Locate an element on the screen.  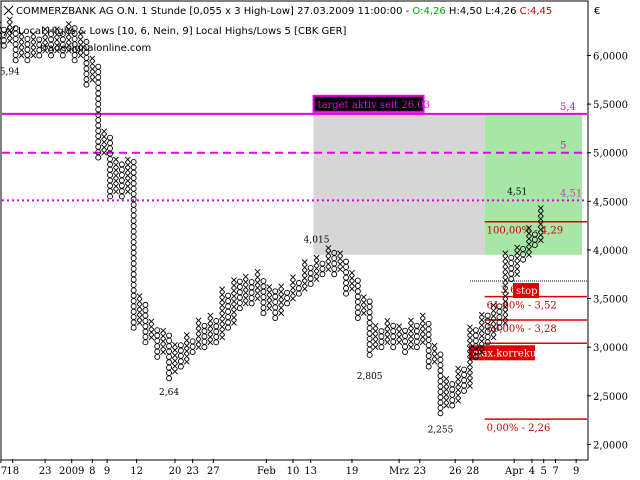
local-extreme-label-1: 5,94 is located at coordinates (10, 72).